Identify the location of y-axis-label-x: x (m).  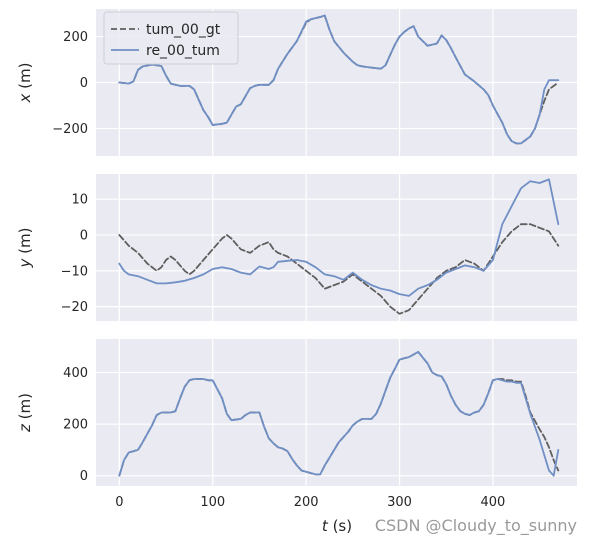
(25, 83).